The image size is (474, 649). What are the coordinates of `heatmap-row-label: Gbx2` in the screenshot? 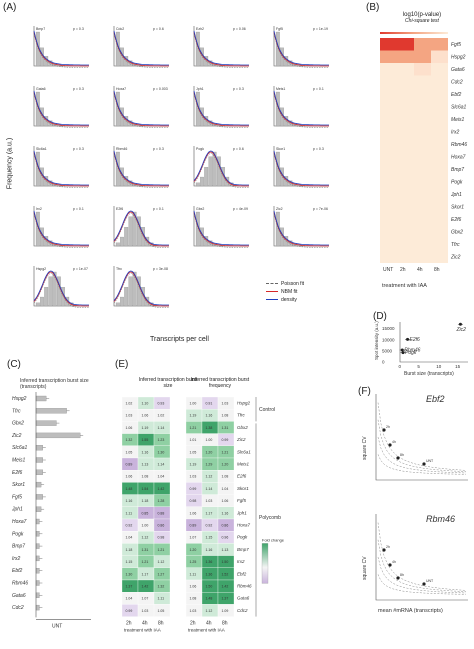 It's located at (457, 233).